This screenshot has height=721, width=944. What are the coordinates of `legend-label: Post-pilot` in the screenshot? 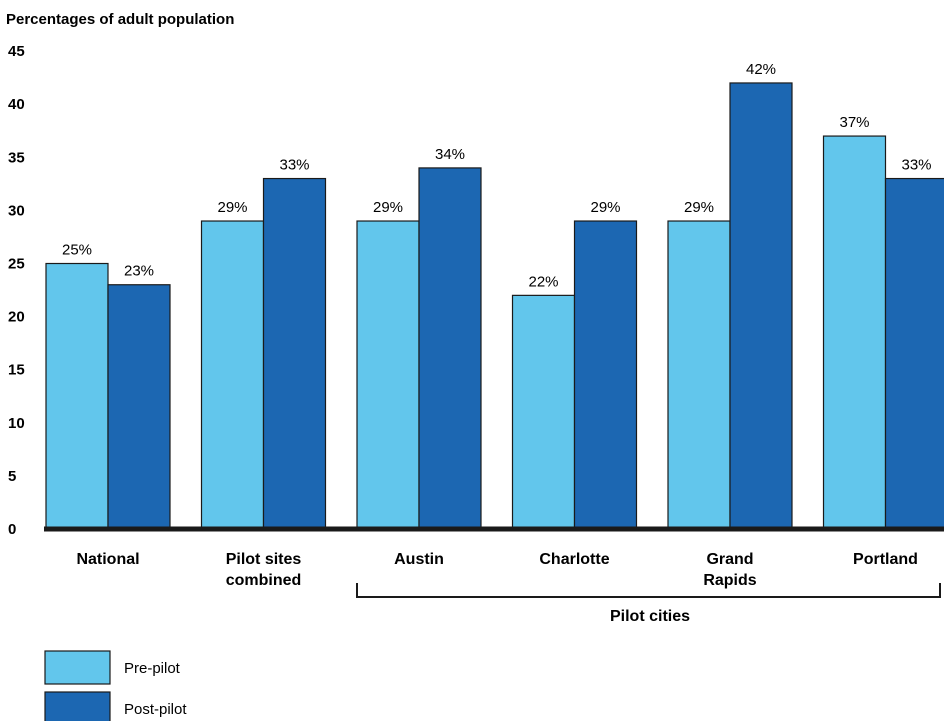 It's located at (155, 709).